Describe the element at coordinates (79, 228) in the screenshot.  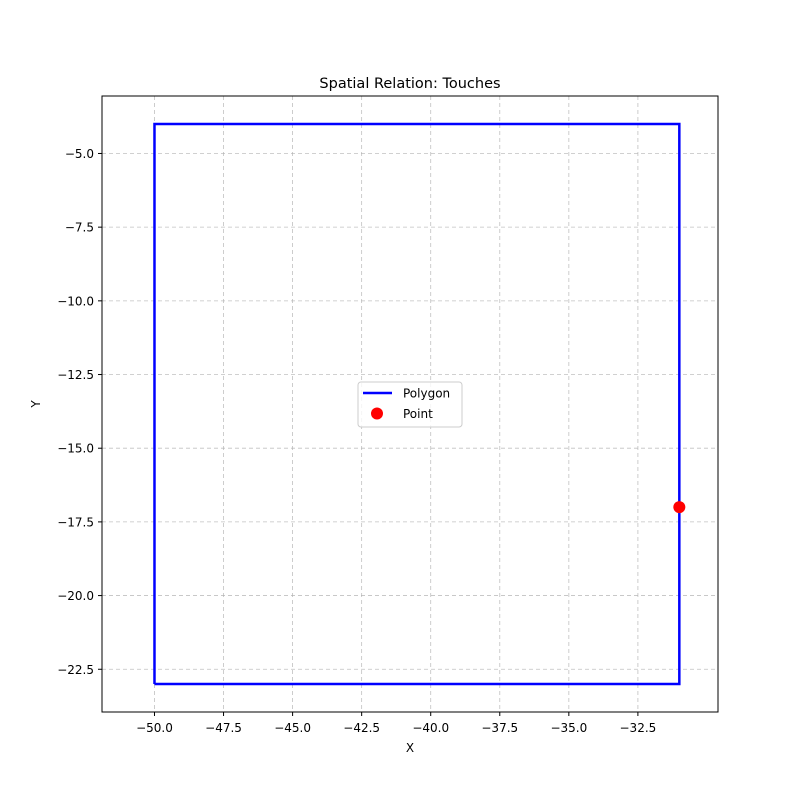
I see `y-tick-label: −7.5` at that location.